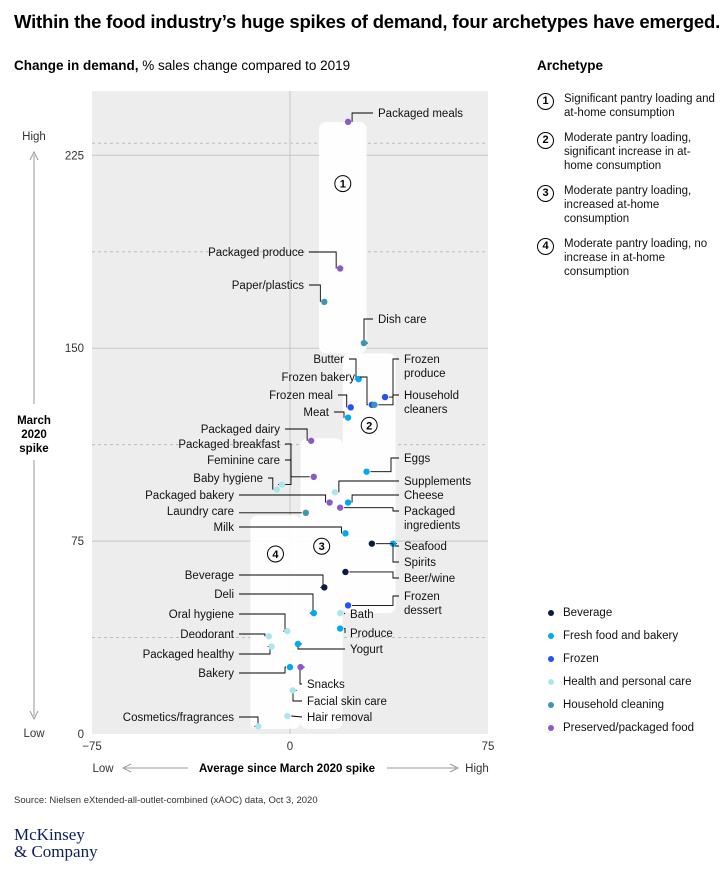 This screenshot has width=723, height=876. Describe the element at coordinates (629, 727) in the screenshot. I see `category-label: Preserved/packaged food` at that location.